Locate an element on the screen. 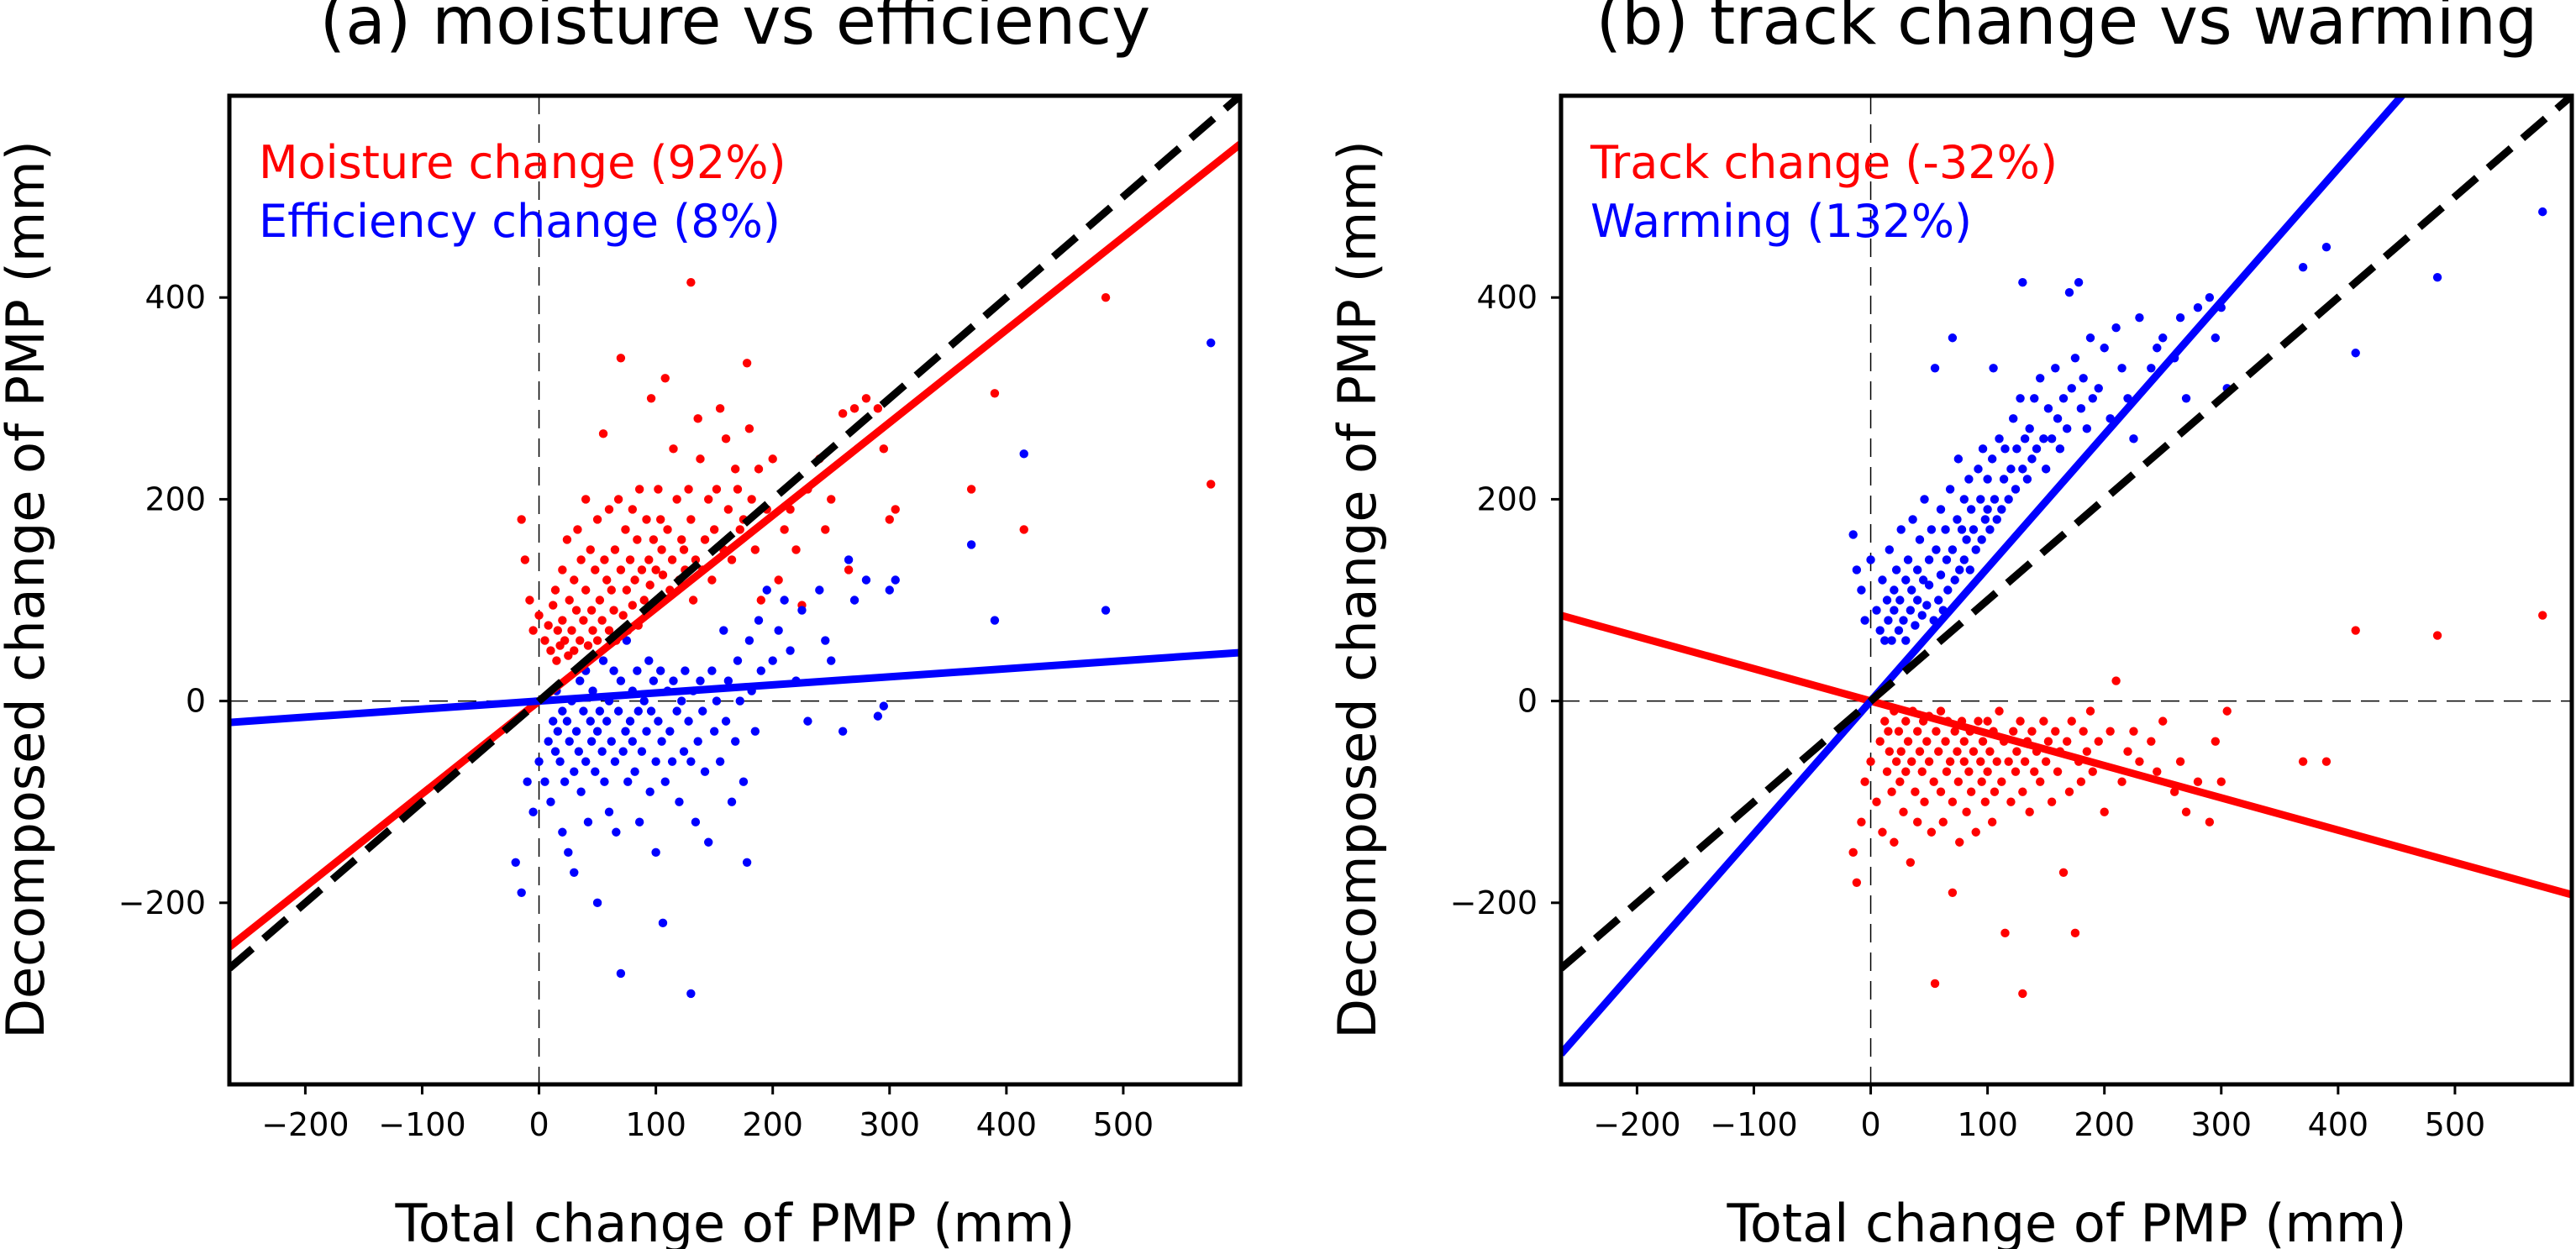  panel-b-xtick-label: 100 is located at coordinates (1987, 1125).